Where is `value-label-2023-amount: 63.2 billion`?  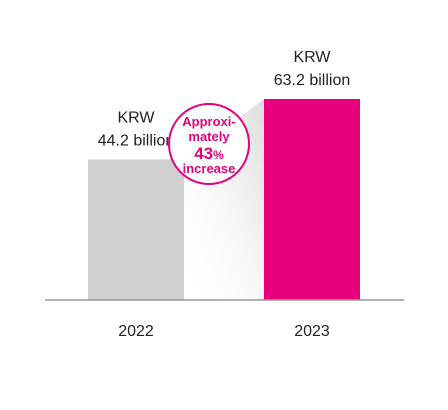 value-label-2023-amount: 63.2 billion is located at coordinates (312, 80).